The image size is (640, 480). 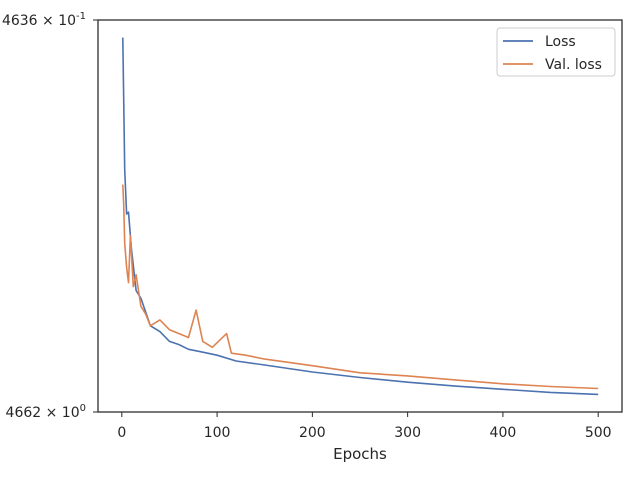 I want to click on x-tick-label: 400, so click(x=503, y=433).